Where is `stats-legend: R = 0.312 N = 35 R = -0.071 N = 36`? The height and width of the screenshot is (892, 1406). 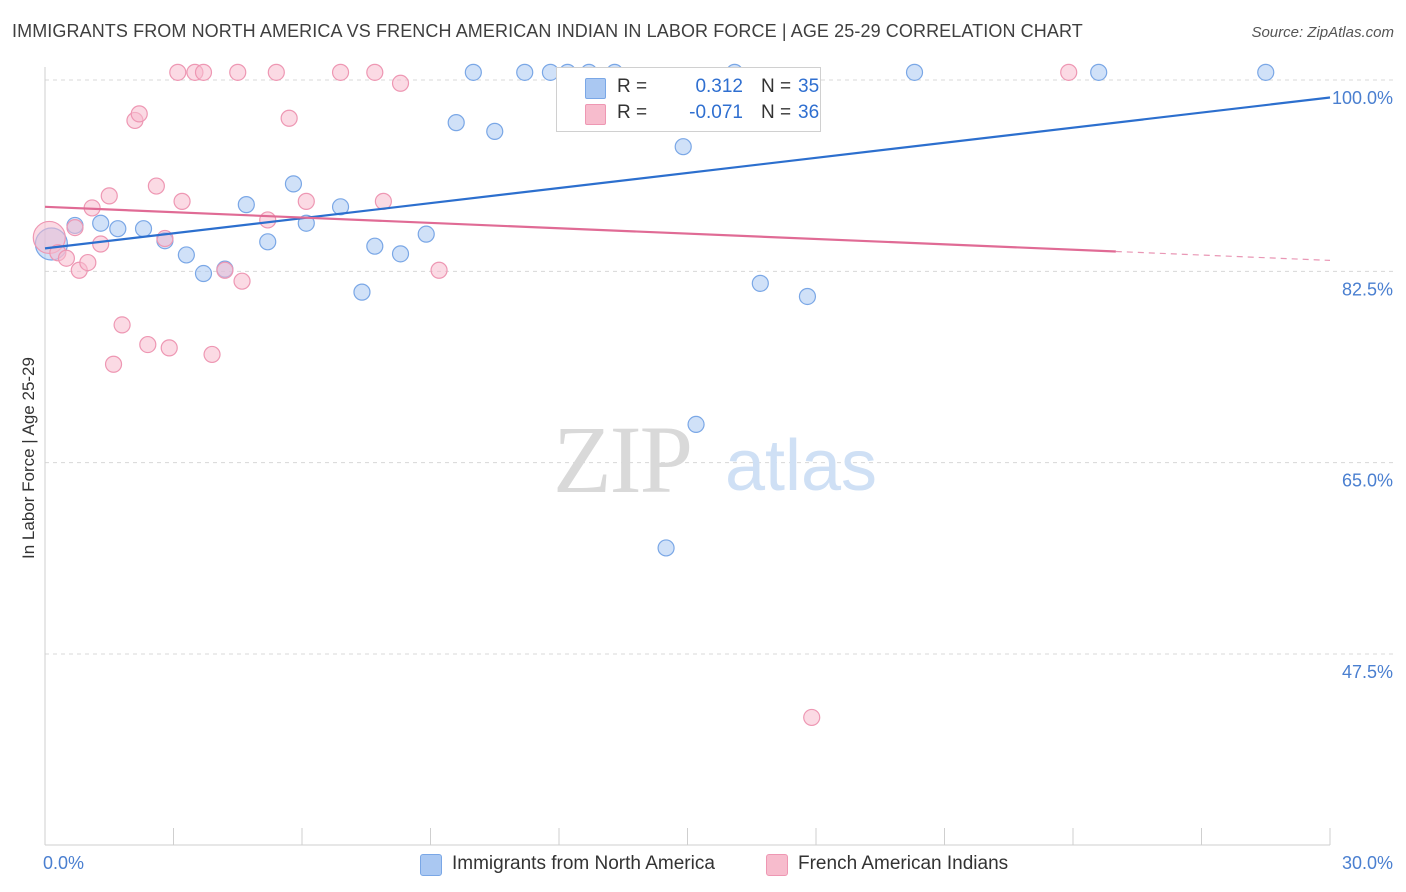 stats-legend: R = 0.312 N = 35 R = -0.071 N = 36 is located at coordinates (688, 99).